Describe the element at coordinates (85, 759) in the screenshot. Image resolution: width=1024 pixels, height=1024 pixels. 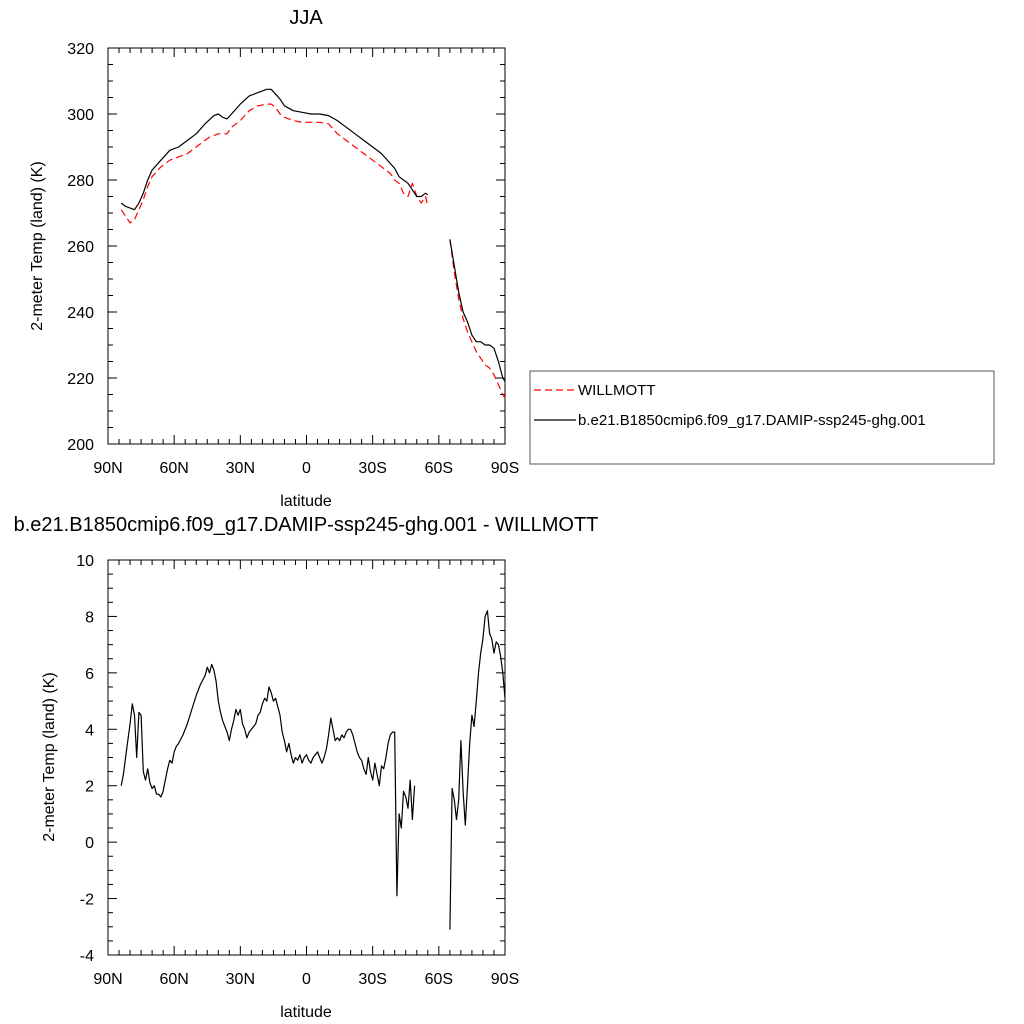
I see `y-tick-labels: -4 -2 0 2 4 6 8 10` at that location.